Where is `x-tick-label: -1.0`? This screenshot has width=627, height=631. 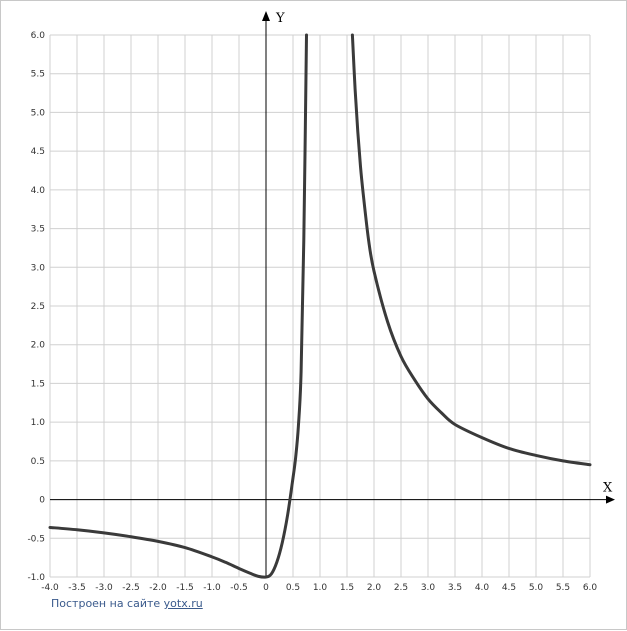 x-tick-label: -1.0 is located at coordinates (212, 588).